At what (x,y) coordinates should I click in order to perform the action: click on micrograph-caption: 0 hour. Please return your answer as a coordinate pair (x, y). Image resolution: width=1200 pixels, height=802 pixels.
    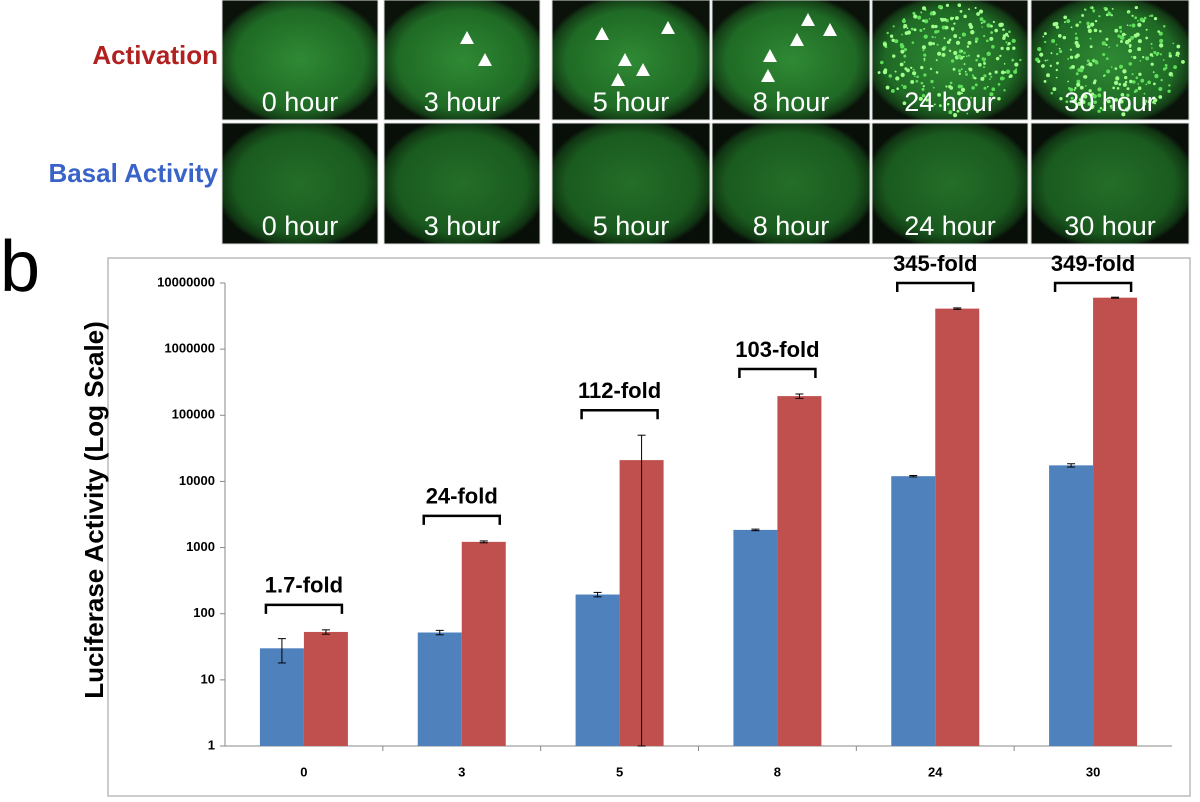
    Looking at the image, I should click on (300, 102).